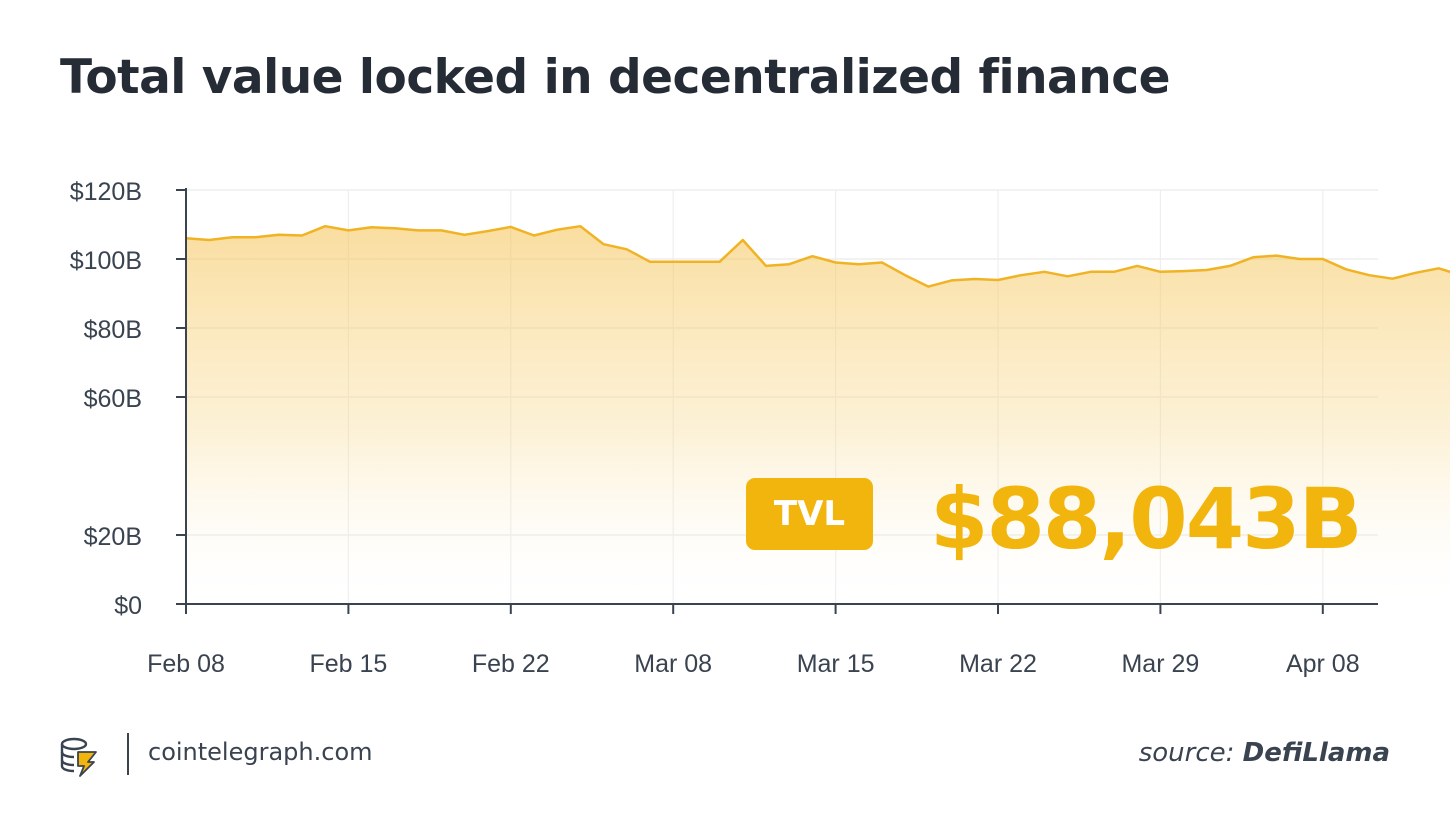  What do you see at coordinates (113, 399) in the screenshot?
I see `y-tick-label: $60B` at bounding box center [113, 399].